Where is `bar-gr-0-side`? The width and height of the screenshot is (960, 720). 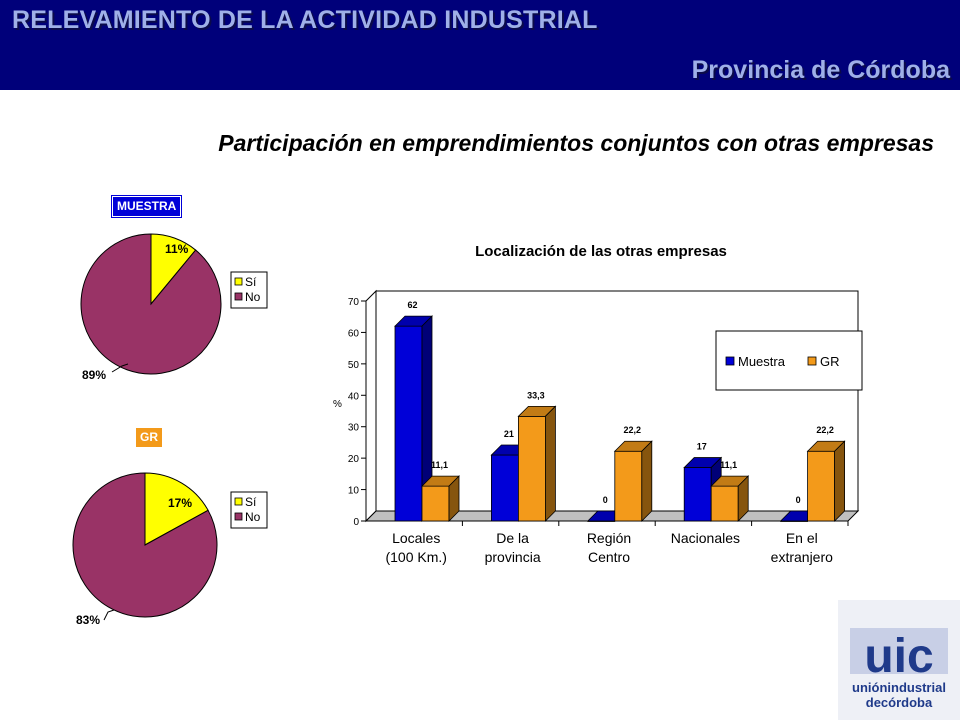
bar-gr-0-side is located at coordinates (454, 498).